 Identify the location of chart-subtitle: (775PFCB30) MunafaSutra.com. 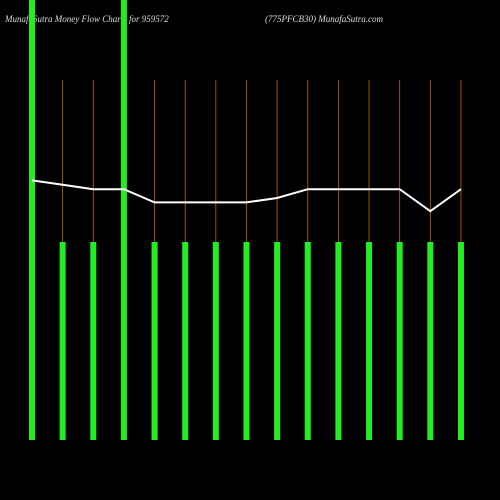
(324, 19).